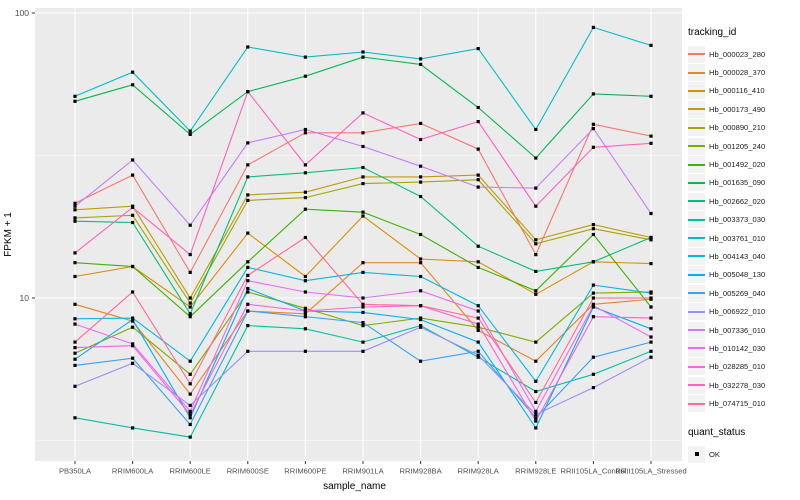 The width and height of the screenshot is (800, 500). What do you see at coordinates (535, 471) in the screenshot?
I see `x-tick-label: RRIM928LE` at bounding box center [535, 471].